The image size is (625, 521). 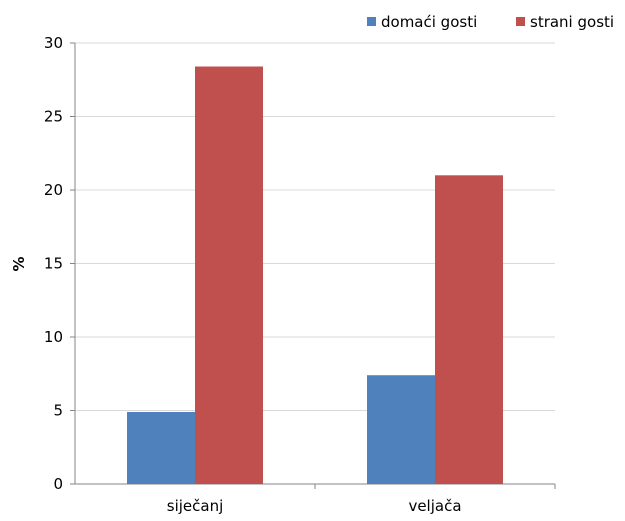 What do you see at coordinates (429, 22) in the screenshot?
I see `legend-label-domestic: domaći gosti` at bounding box center [429, 22].